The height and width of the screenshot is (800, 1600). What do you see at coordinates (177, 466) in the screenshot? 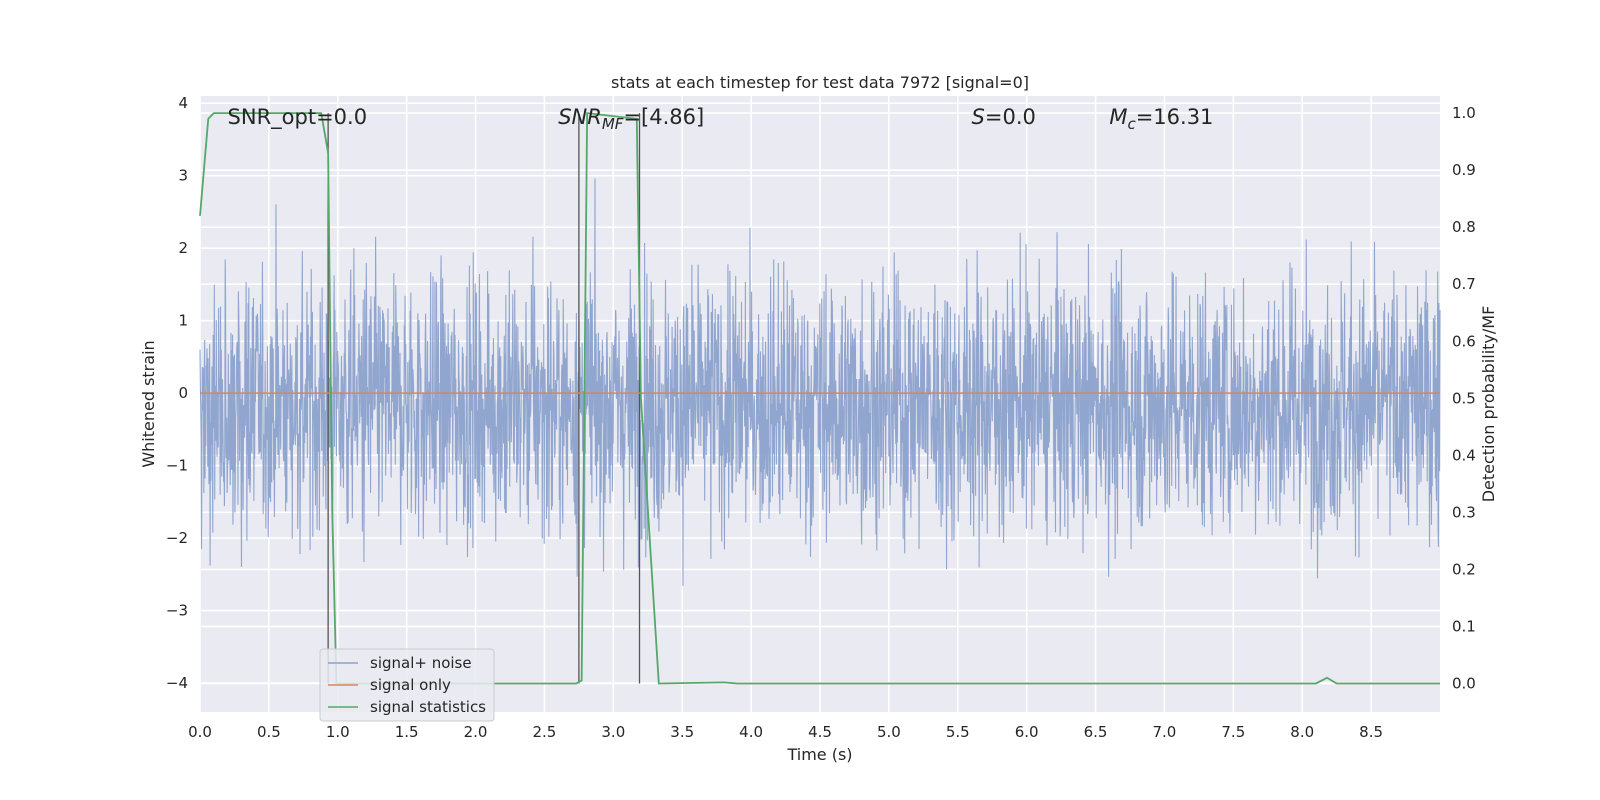
I see `y-tick-label-3: −1` at bounding box center [177, 466].